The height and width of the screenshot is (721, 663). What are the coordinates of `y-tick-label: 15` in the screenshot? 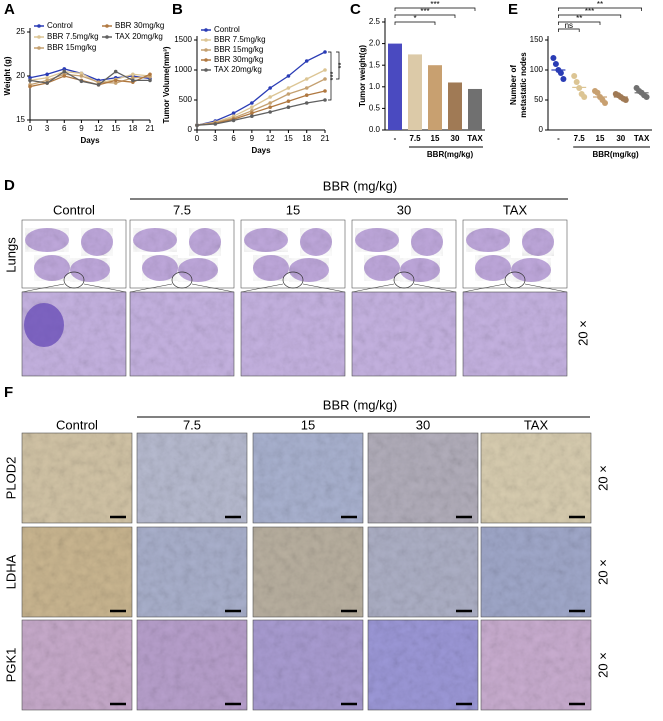 It's located at (20, 119).